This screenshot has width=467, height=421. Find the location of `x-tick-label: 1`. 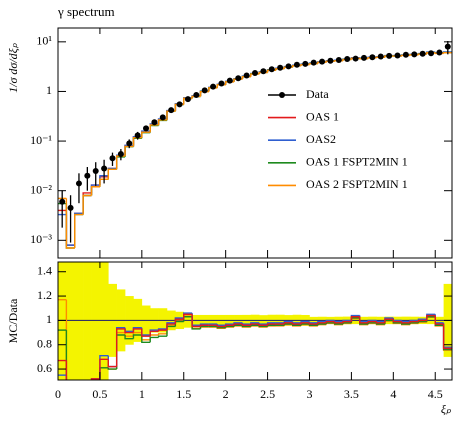

x-tick-label: 1 is located at coordinates (142, 394).